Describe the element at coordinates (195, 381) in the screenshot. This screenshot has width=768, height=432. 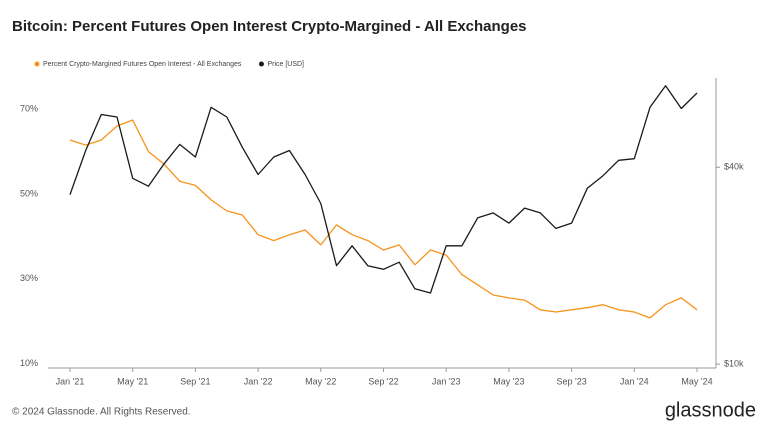
I see `x-tick-label: Sep '21` at that location.